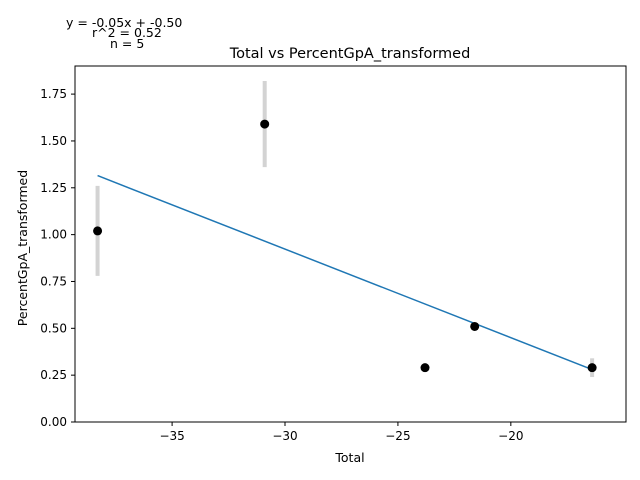  I want to click on y-tick-label: 1.00, so click(53, 235).